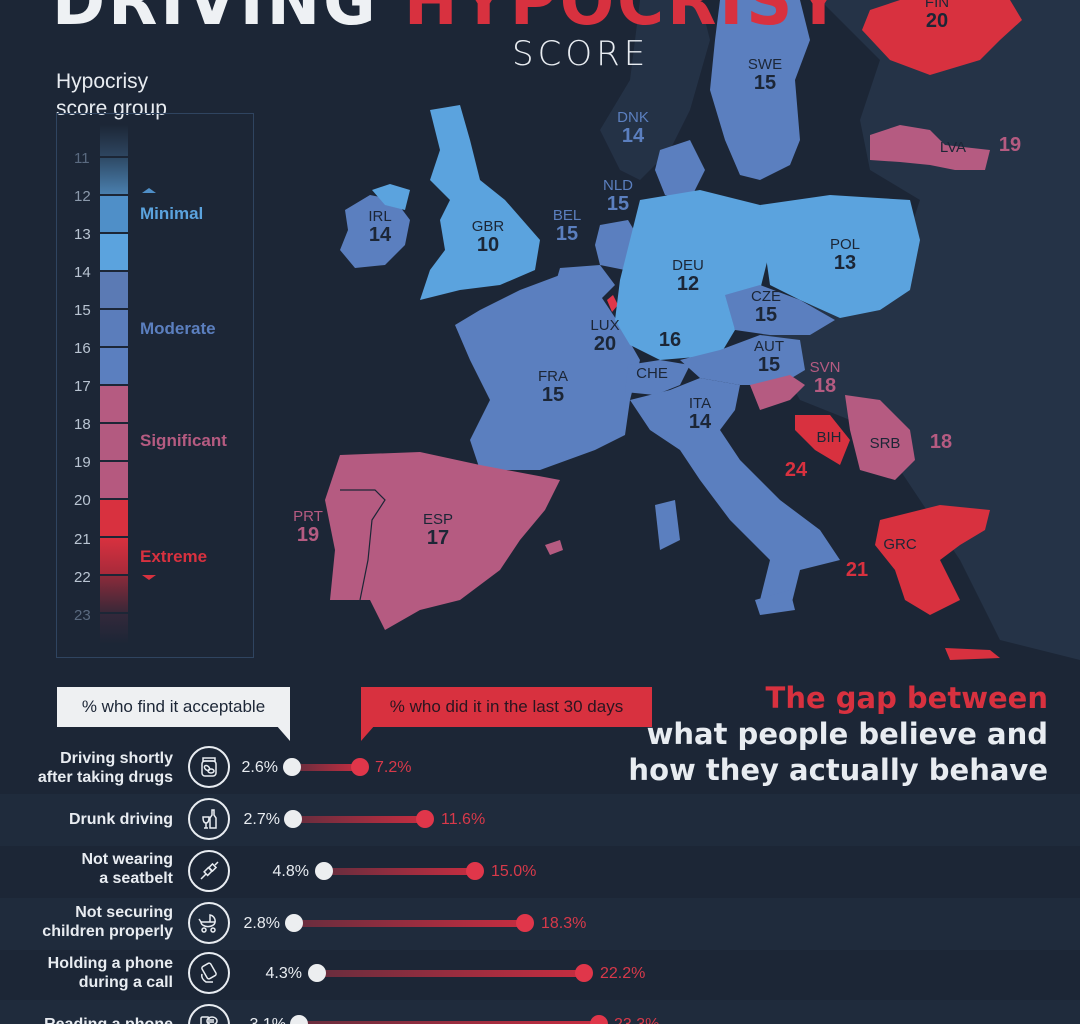 The width and height of the screenshot is (1080, 1024). What do you see at coordinates (554, 547) in the screenshot?
I see `map-balearic` at bounding box center [554, 547].